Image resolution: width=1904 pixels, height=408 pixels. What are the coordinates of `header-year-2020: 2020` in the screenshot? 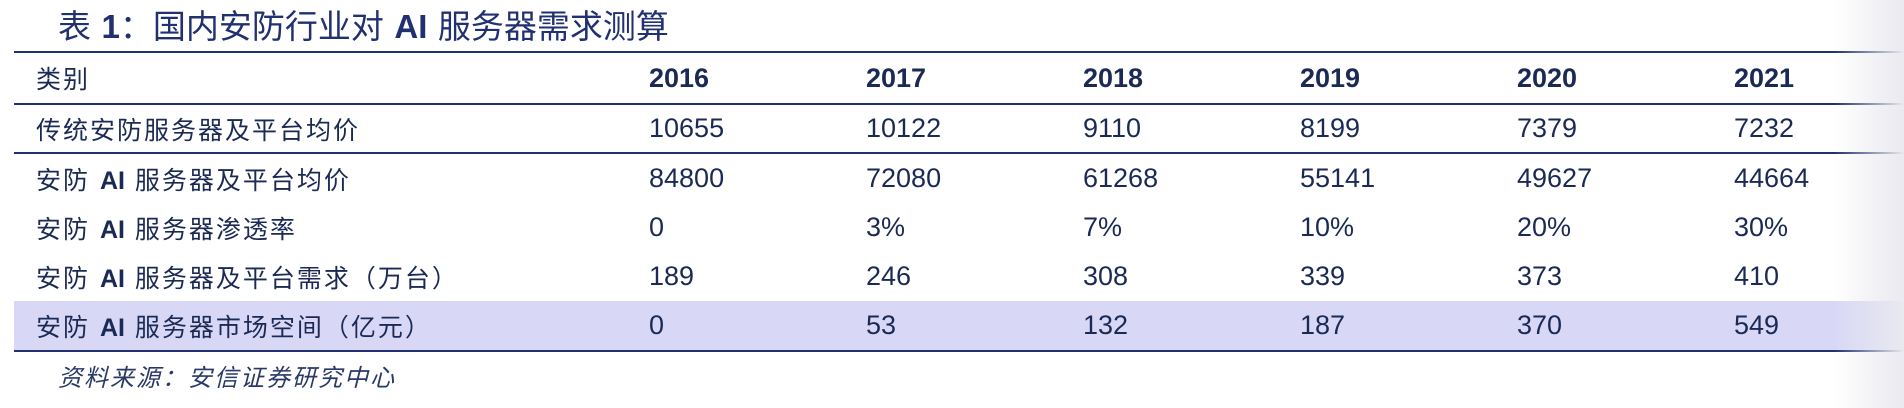 It's located at (1547, 77).